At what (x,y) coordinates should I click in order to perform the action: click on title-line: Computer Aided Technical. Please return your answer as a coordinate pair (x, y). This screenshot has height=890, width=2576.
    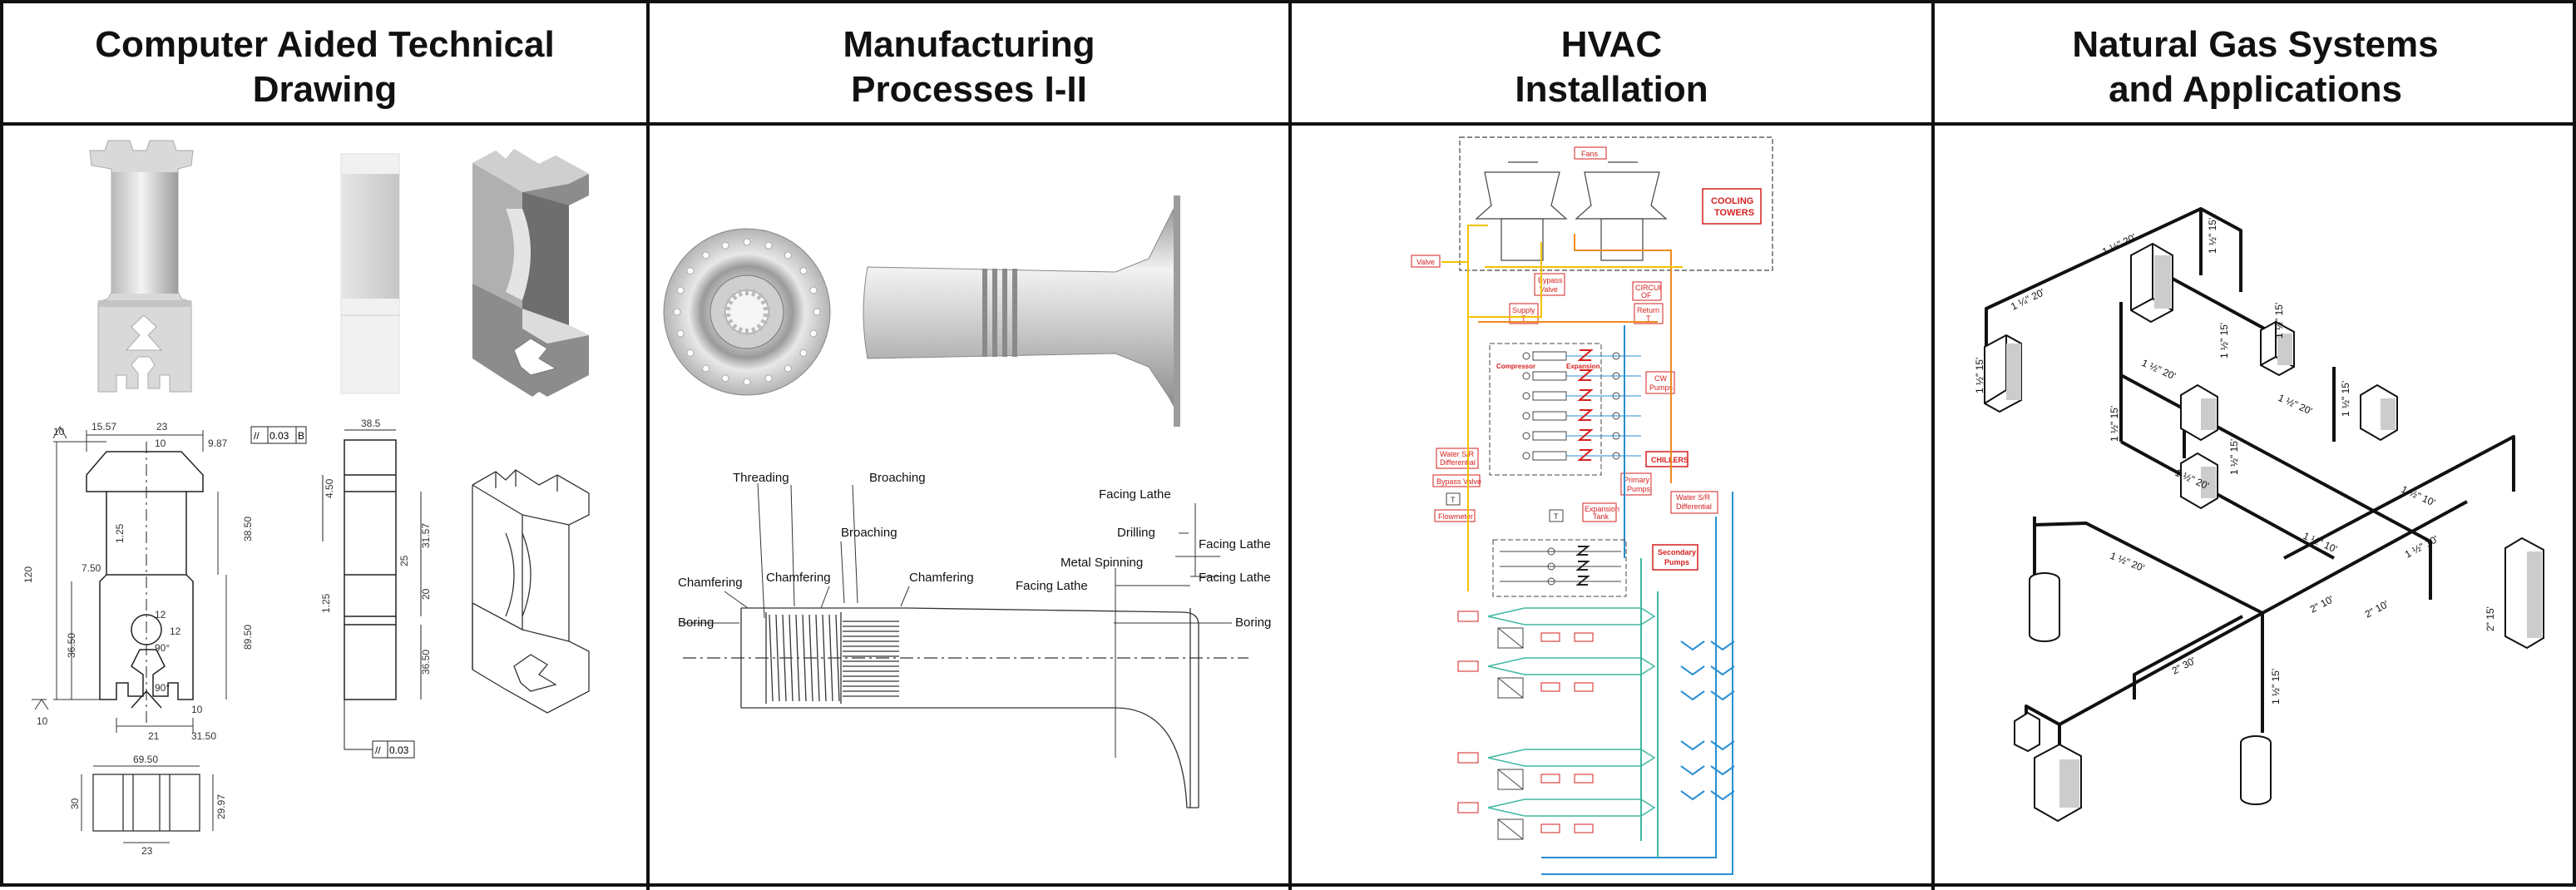
    Looking at the image, I should click on (325, 44).